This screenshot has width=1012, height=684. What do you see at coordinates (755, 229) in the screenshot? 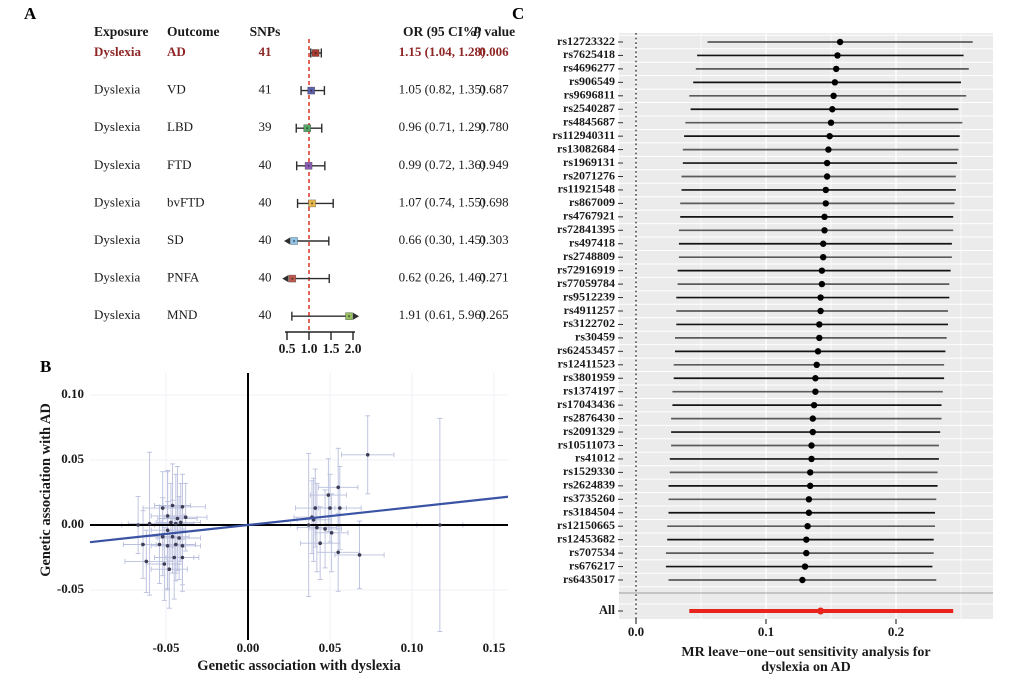
I see `loo-row: rs72841395` at bounding box center [755, 229].